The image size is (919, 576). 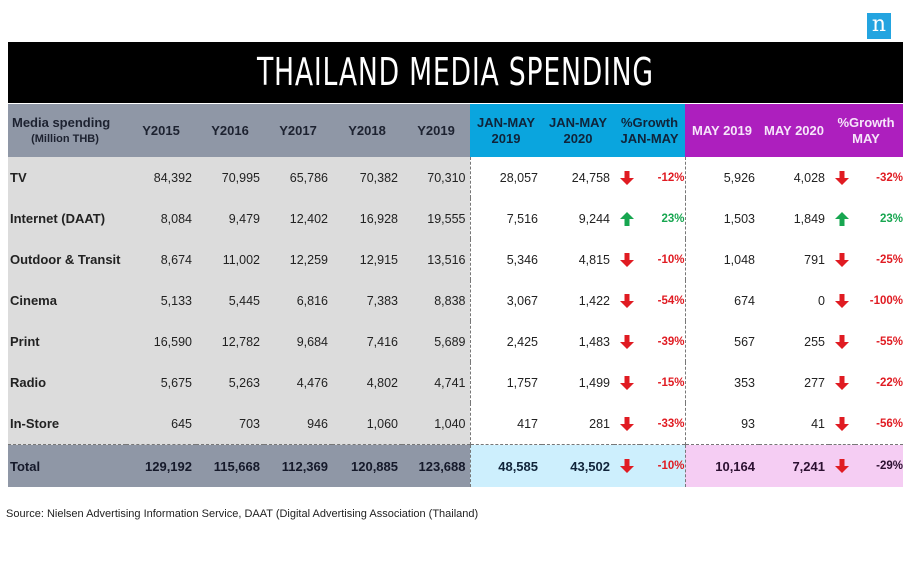 I want to click on may-2020-value: 1,849, so click(x=794, y=218).